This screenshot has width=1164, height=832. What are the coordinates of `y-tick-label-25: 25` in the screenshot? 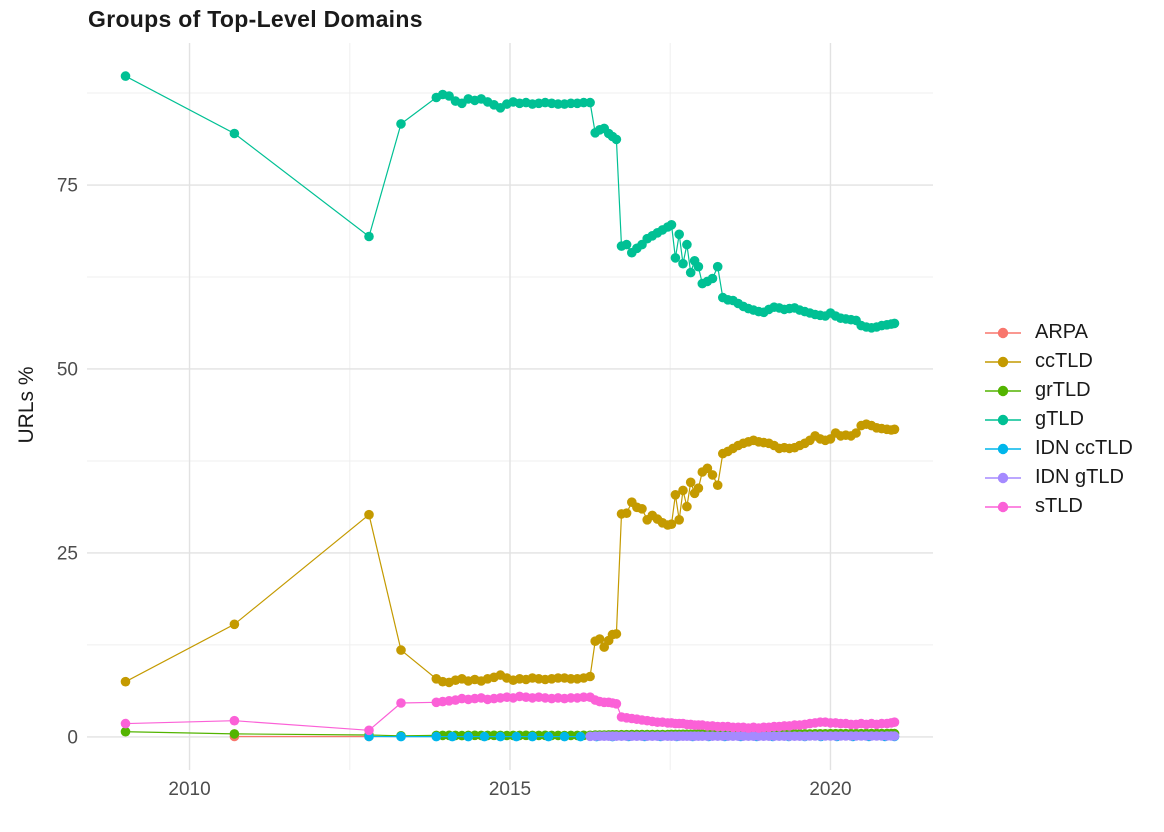 It's located at (67, 554).